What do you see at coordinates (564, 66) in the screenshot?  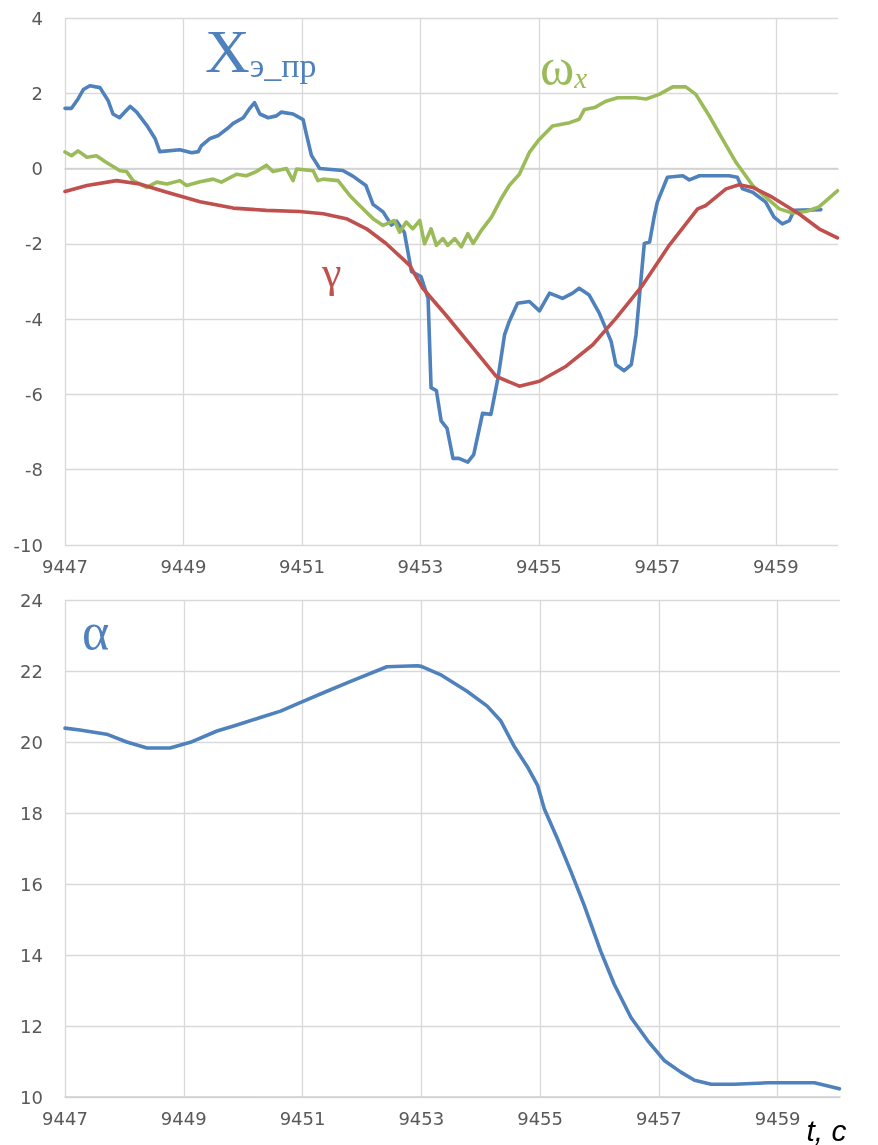 I see `series-label: ωx` at bounding box center [564, 66].